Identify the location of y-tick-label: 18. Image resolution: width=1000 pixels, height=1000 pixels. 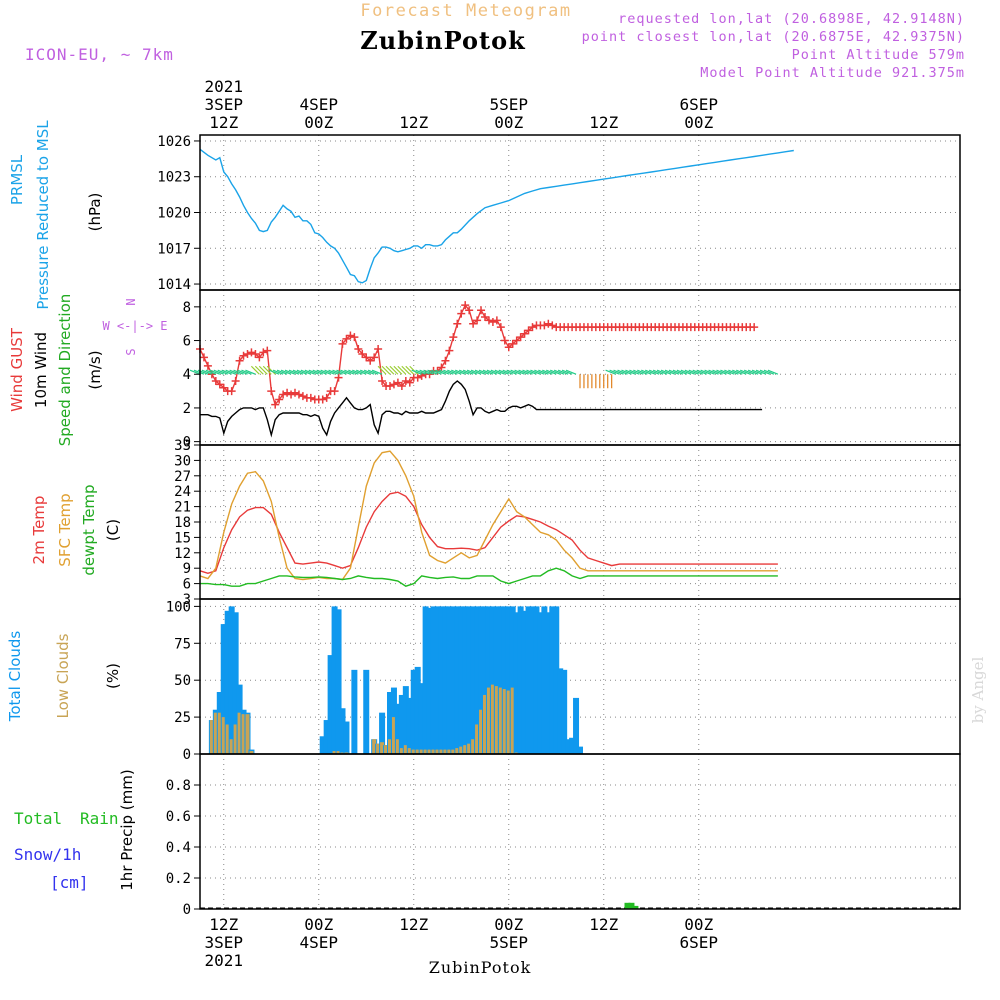
(182, 523).